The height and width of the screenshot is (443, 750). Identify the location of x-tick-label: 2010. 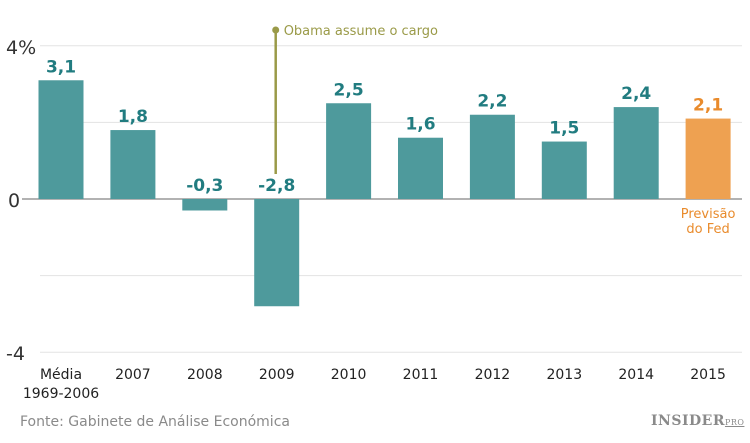
(349, 375).